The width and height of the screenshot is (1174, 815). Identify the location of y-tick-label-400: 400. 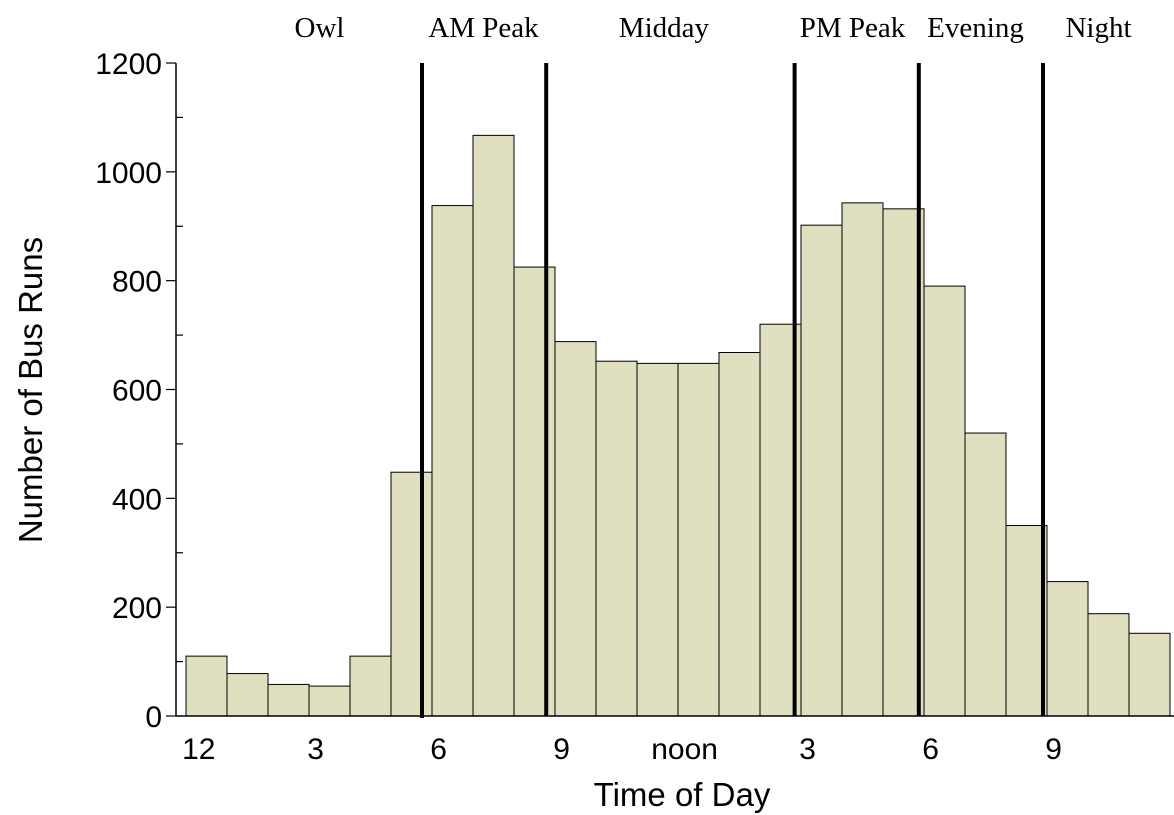
(137, 499).